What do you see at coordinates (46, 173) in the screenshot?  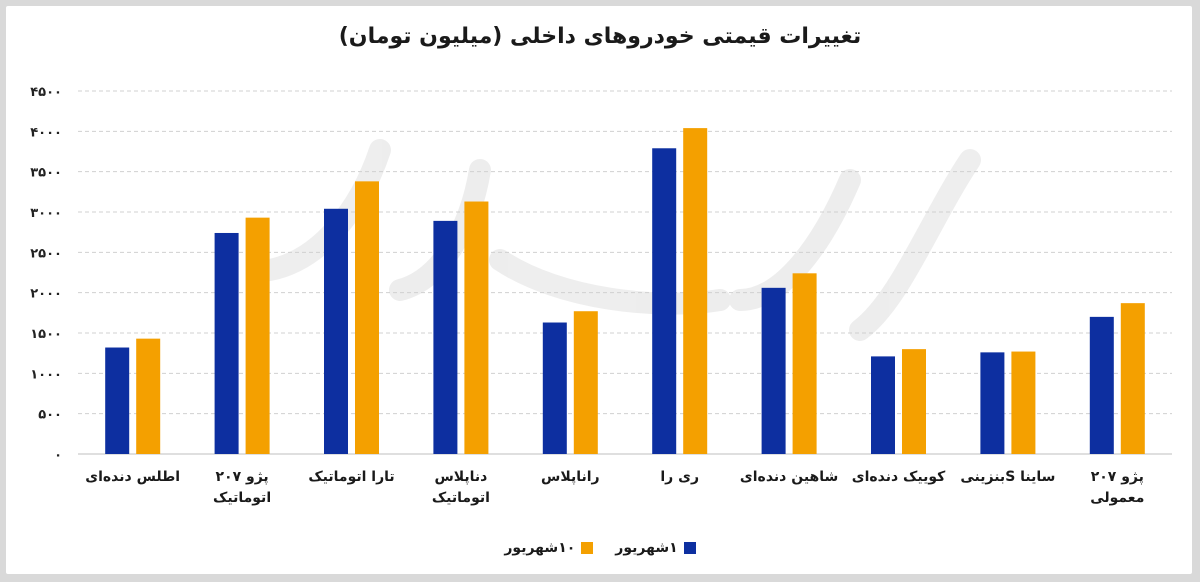 I see `y-tick-label: ۳۵۰۰` at bounding box center [46, 173].